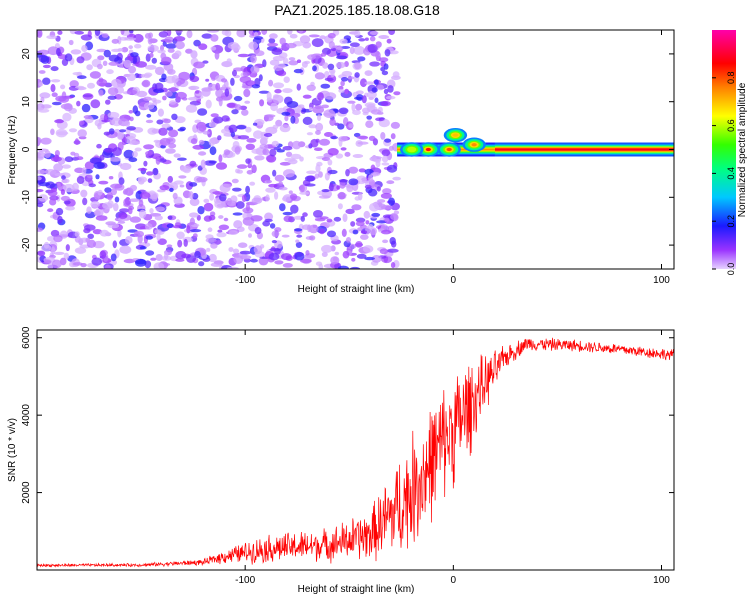 This screenshot has width=750, height=600. Describe the element at coordinates (26, 415) in the screenshot. I see `y-tick-label: 4000` at that location.